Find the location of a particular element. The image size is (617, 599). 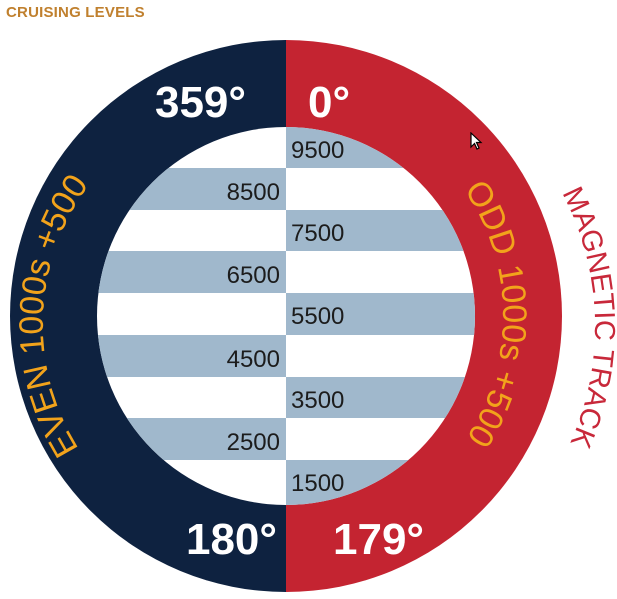

heading-180: 180° is located at coordinates (231, 539).